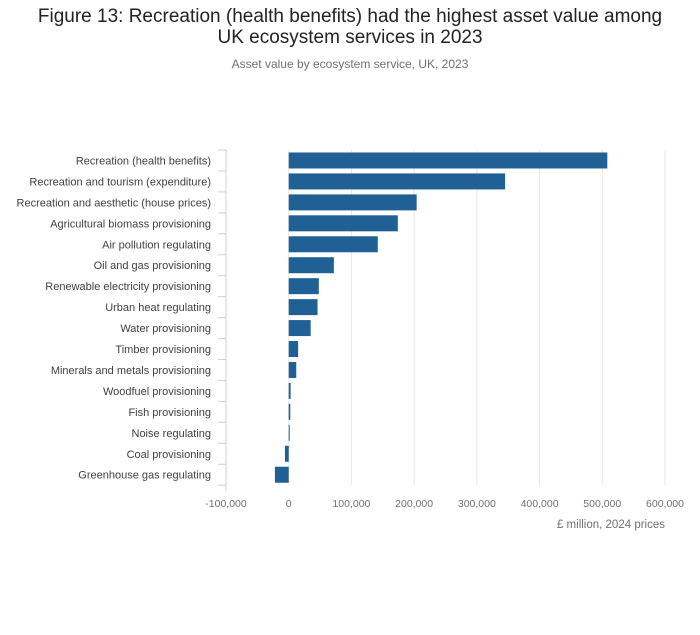 The image size is (700, 635). Describe the element at coordinates (157, 392) in the screenshot. I see `category-label: Woodfuel provisioning` at that location.